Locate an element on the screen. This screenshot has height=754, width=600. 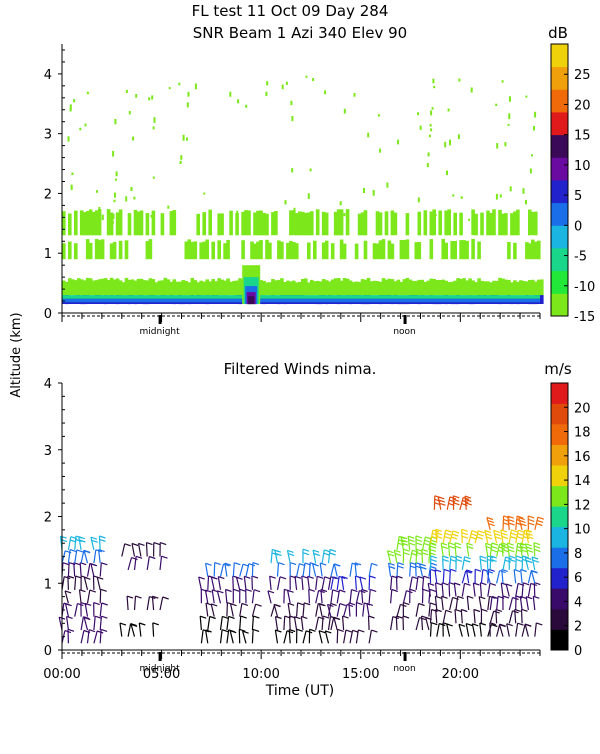
colorbar-tick-label: 16 is located at coordinates (582, 457).